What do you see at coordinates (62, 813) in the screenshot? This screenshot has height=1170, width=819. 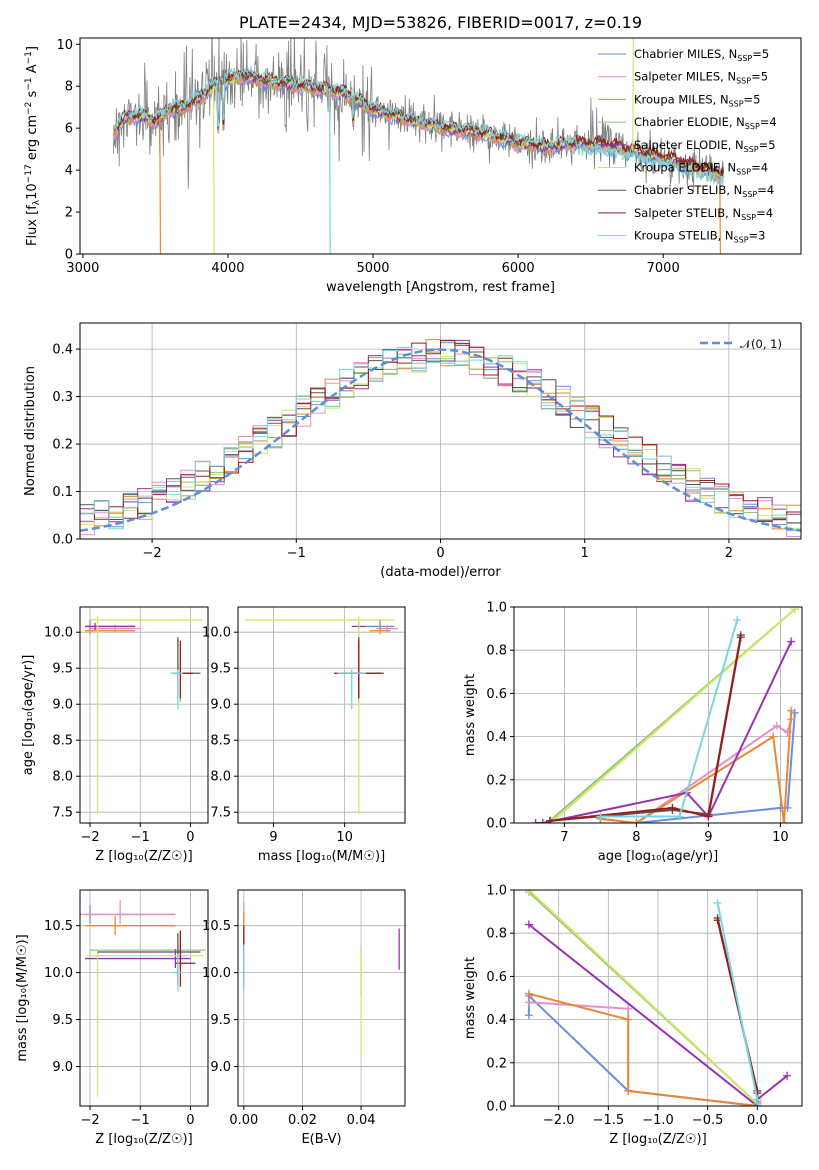 I see `y-tick-label: 7.5` at bounding box center [62, 813].